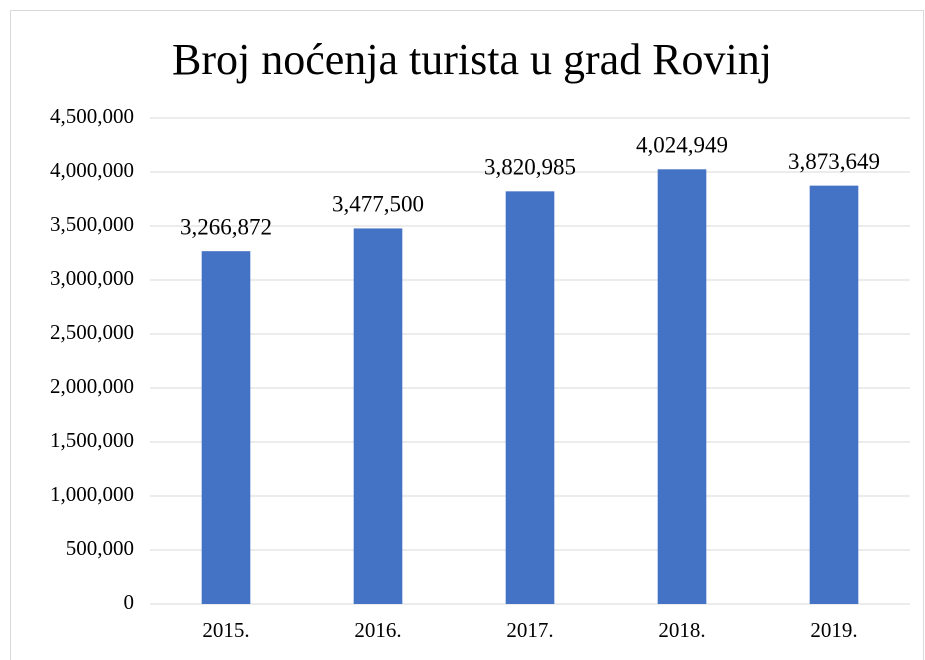 Image resolution: width=925 pixels, height=660 pixels. What do you see at coordinates (92, 278) in the screenshot?
I see `y-tick-label: 3,000,000` at bounding box center [92, 278].